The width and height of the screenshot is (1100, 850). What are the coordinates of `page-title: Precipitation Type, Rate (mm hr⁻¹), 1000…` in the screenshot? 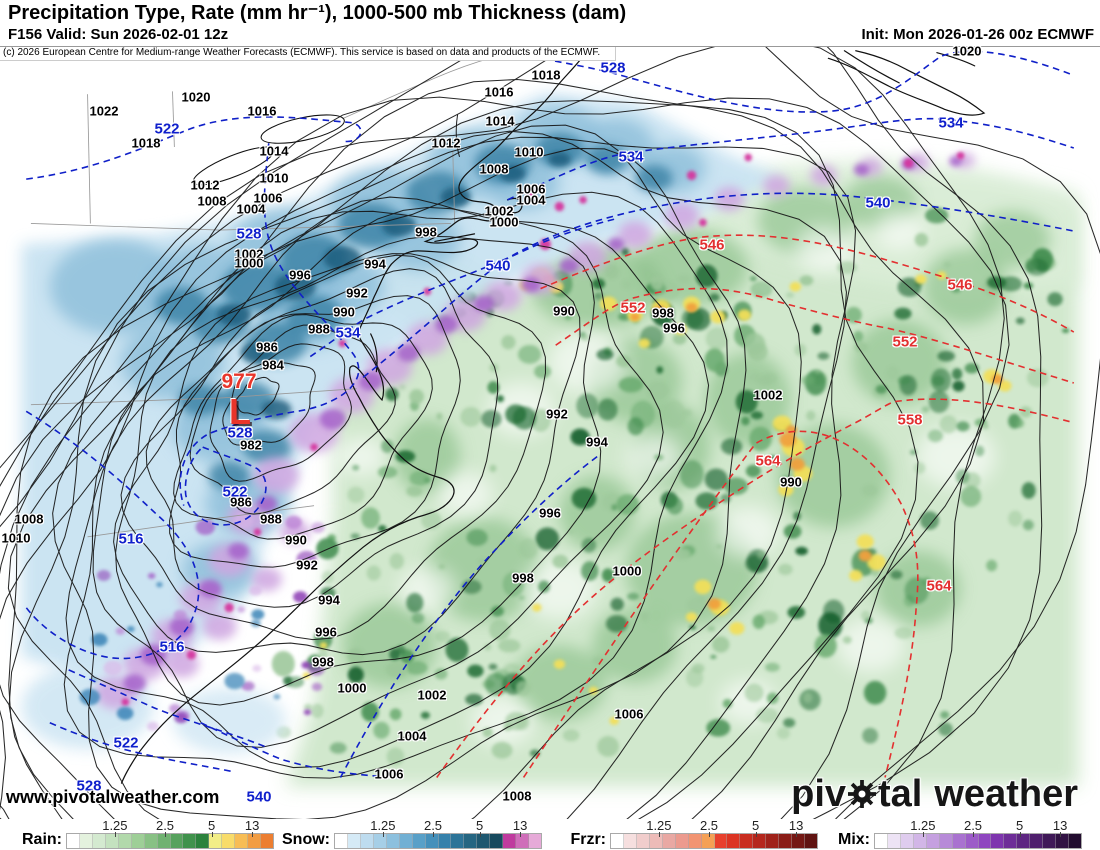 It's located at (317, 13).